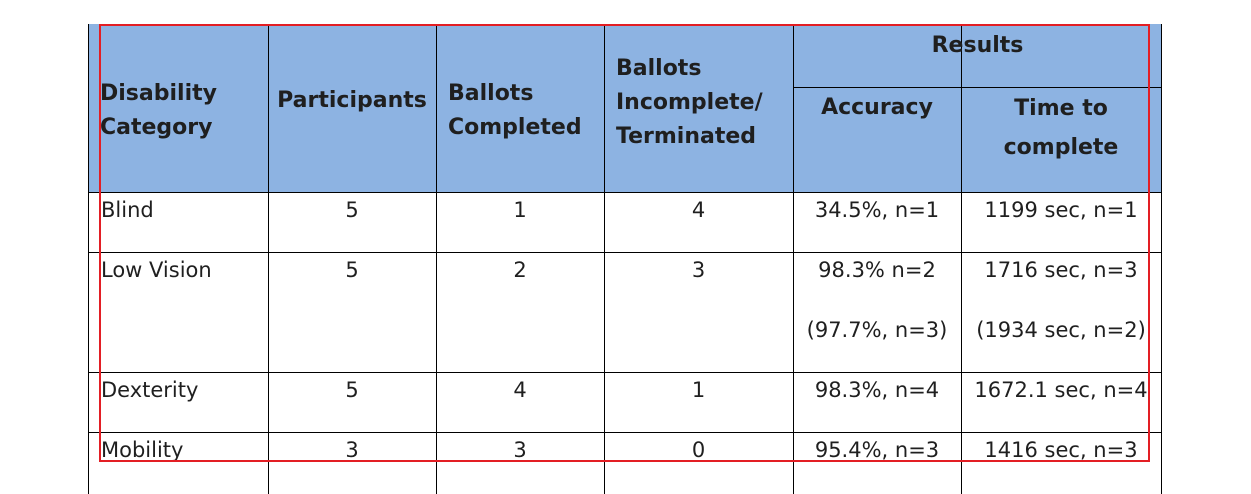 Image resolution: width=1251 pixels, height=494 pixels. I want to click on row-accuracy-text: 95.4%, n=3, so click(877, 450).